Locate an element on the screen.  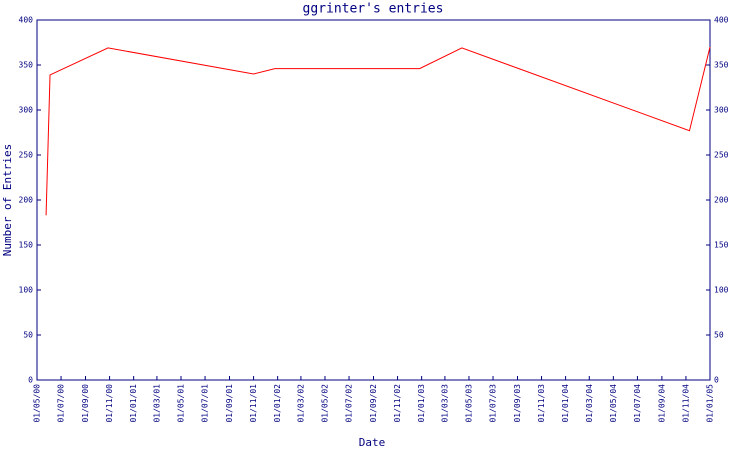
x-tick-label: 01/03/01 is located at coordinates (156, 403).